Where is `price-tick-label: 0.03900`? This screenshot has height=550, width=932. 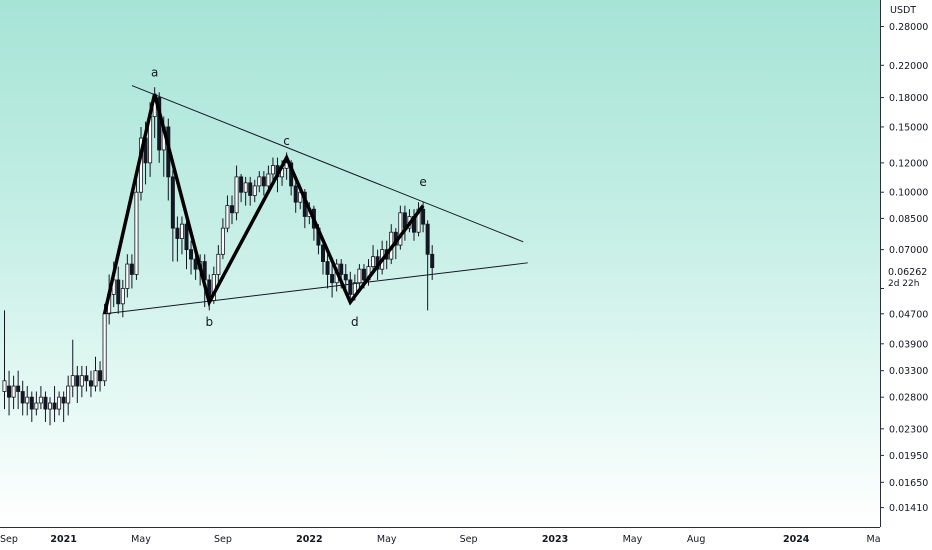
price-tick-label: 0.03900 is located at coordinates (908, 344).